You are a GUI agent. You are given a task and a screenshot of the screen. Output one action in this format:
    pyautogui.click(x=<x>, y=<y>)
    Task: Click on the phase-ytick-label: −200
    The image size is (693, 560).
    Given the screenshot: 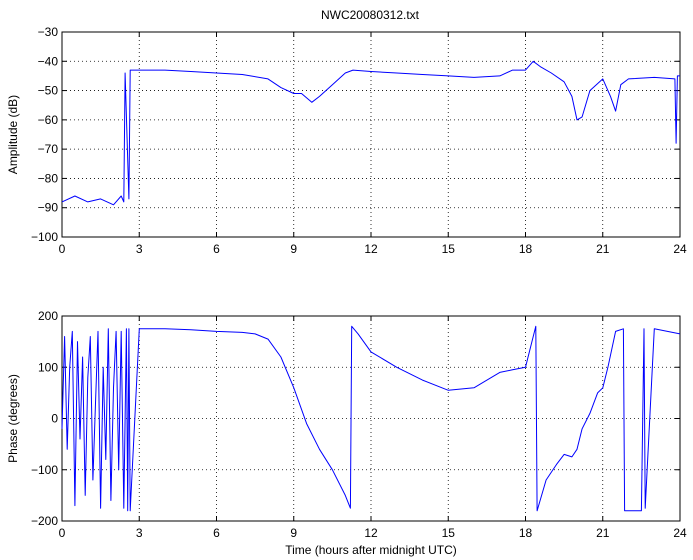 What is the action you would take?
    pyautogui.click(x=44, y=521)
    